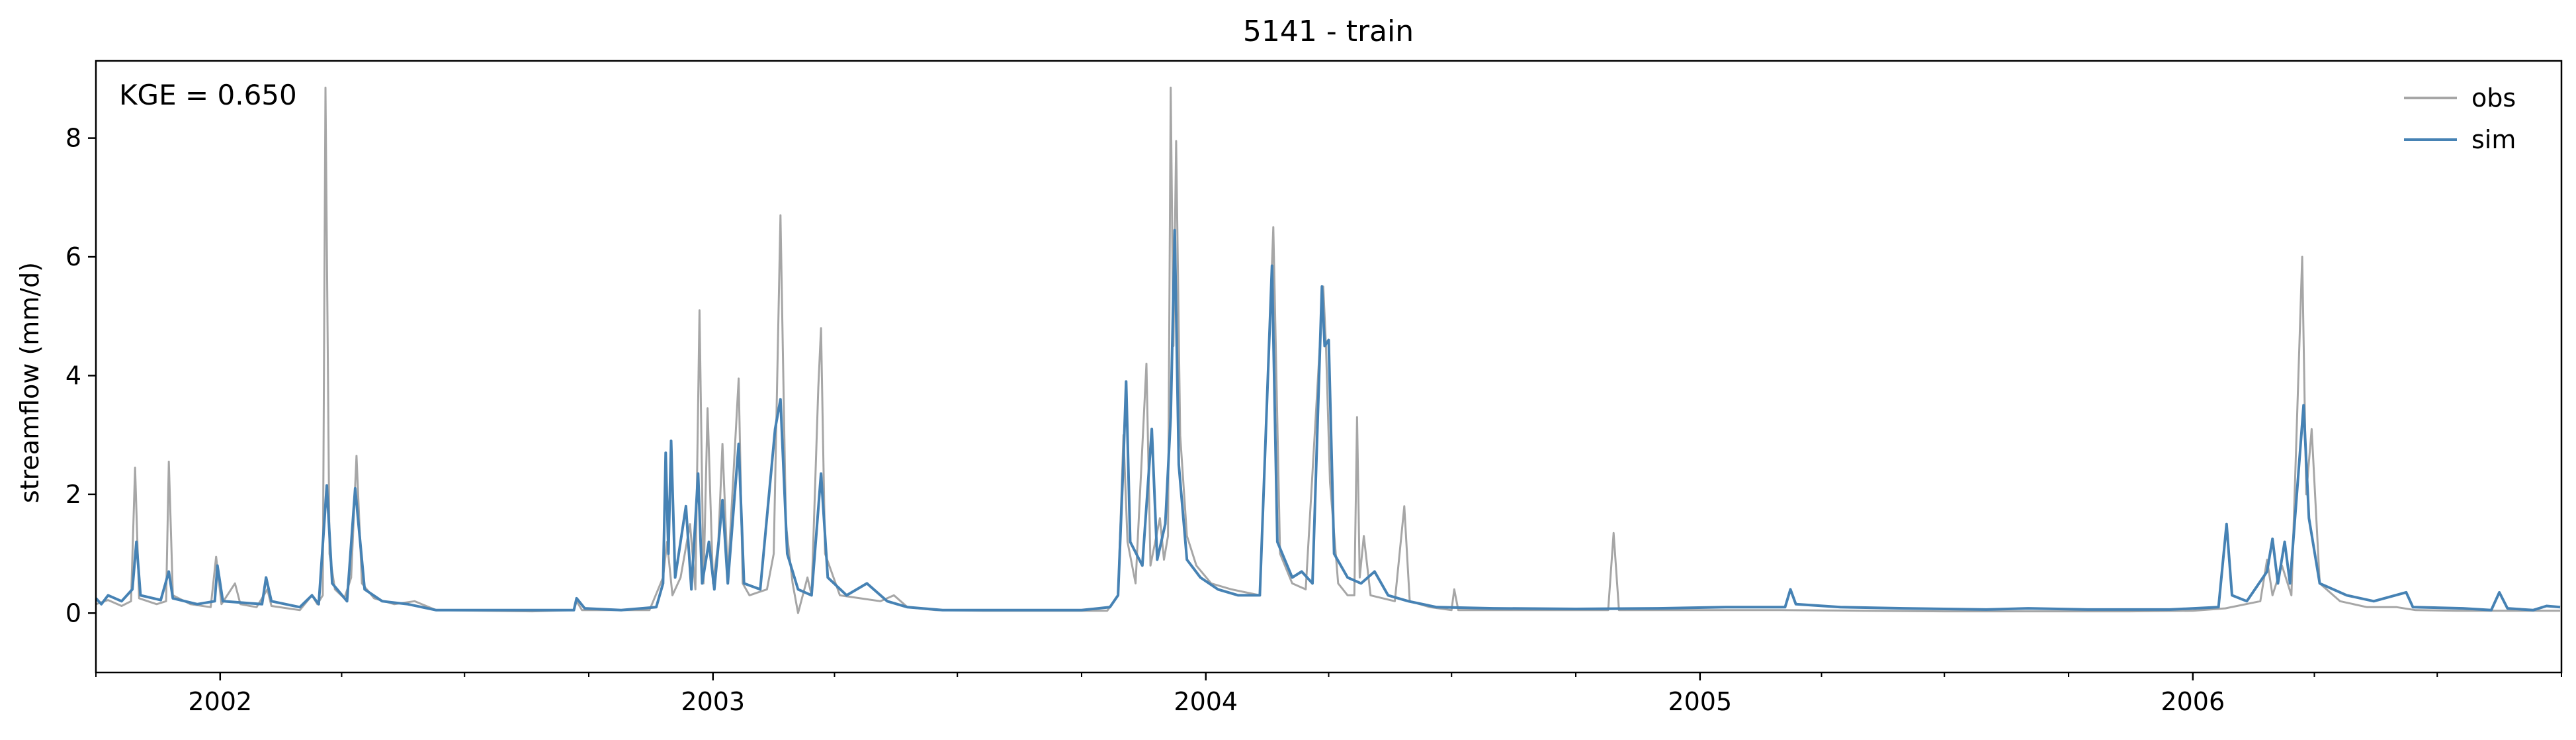 This screenshot has height=740, width=2576. Describe the element at coordinates (2193, 701) in the screenshot. I see `x-tick-label: 2006` at that location.